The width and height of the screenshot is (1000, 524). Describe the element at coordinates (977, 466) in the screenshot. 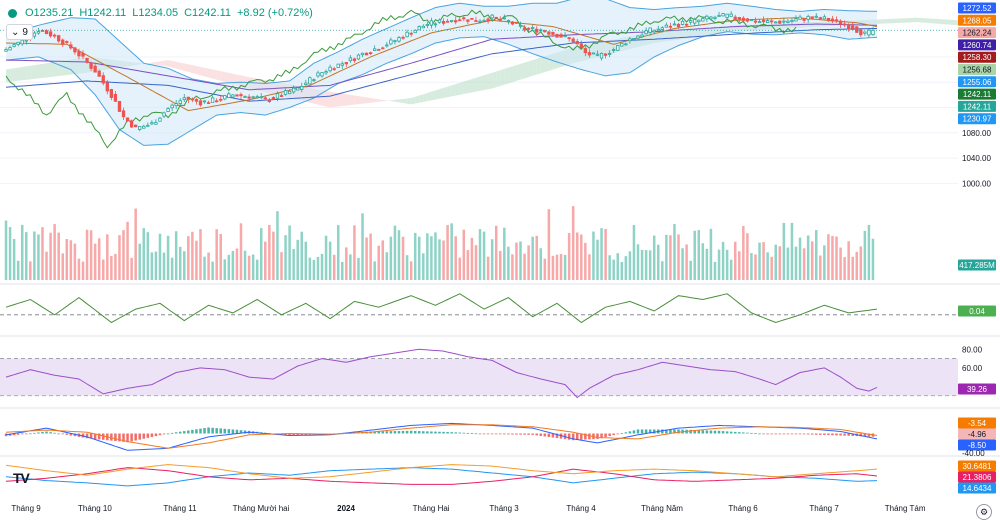

I see `dmi-tag-bg` at that location.